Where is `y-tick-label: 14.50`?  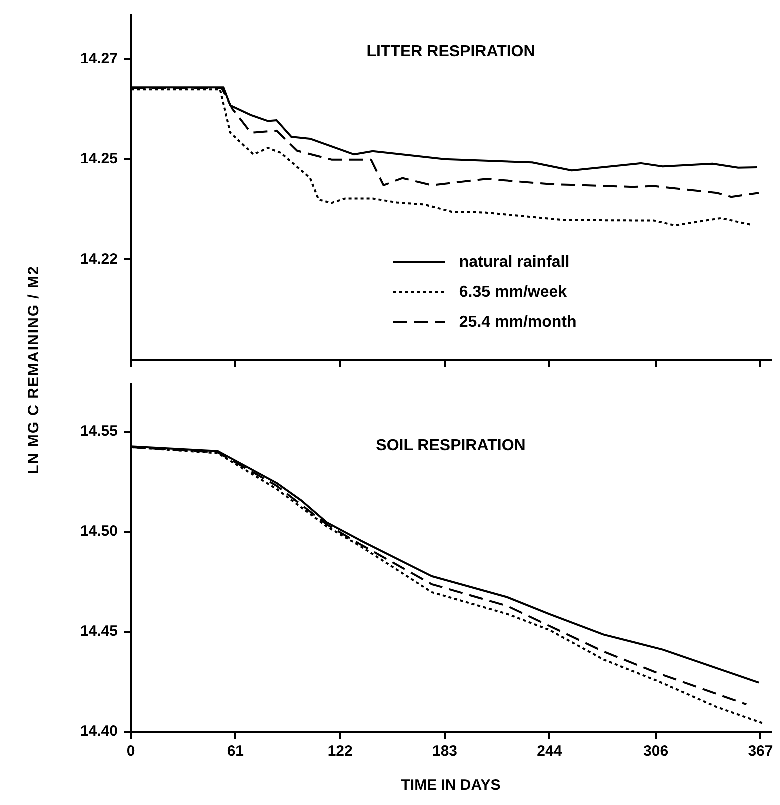
y-tick-label: 14.50 is located at coordinates (99, 531).